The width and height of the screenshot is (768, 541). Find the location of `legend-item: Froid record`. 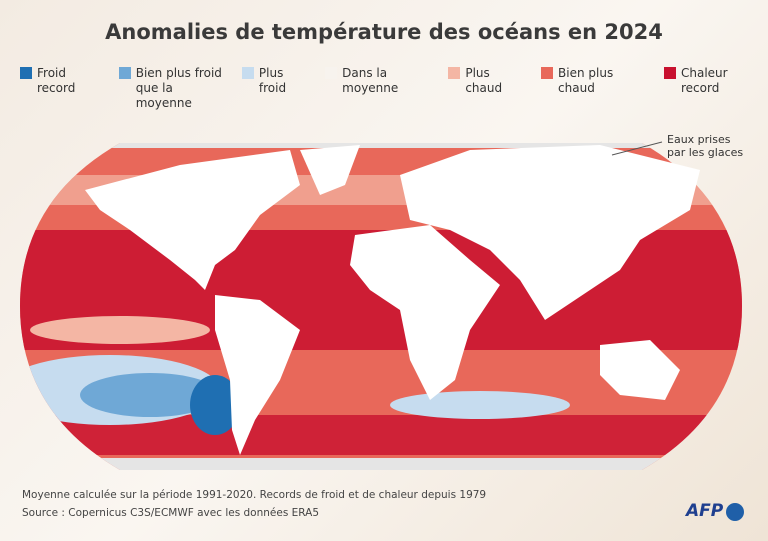

legend-item: Froid record is located at coordinates (63, 88).